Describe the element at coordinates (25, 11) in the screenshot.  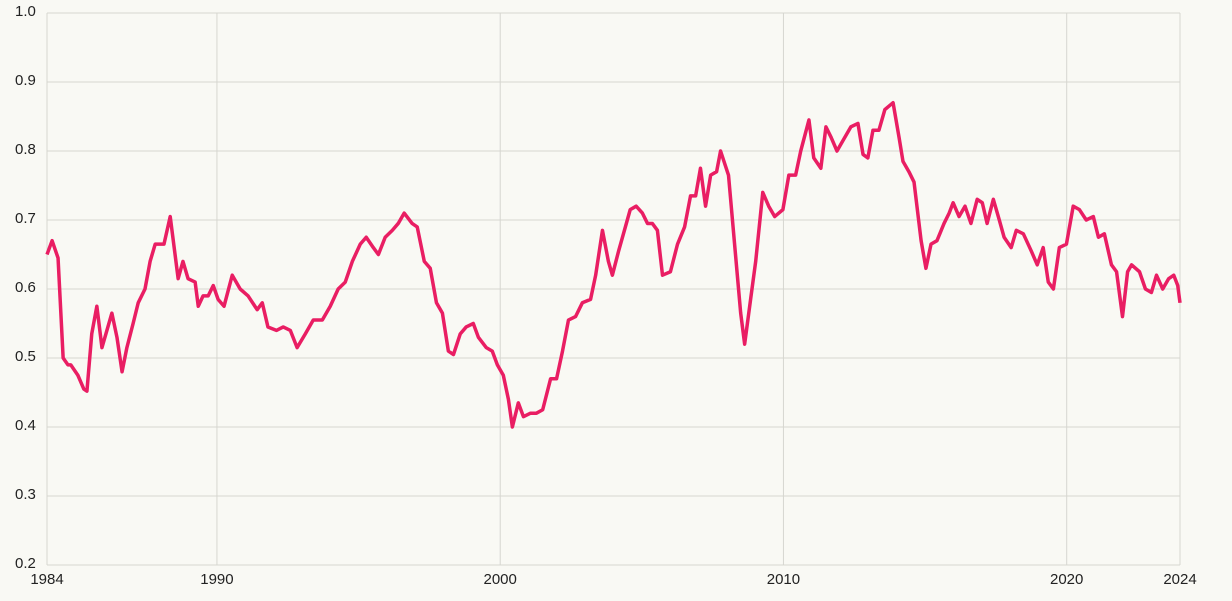
I see `y-tick-label: 1.0` at that location.